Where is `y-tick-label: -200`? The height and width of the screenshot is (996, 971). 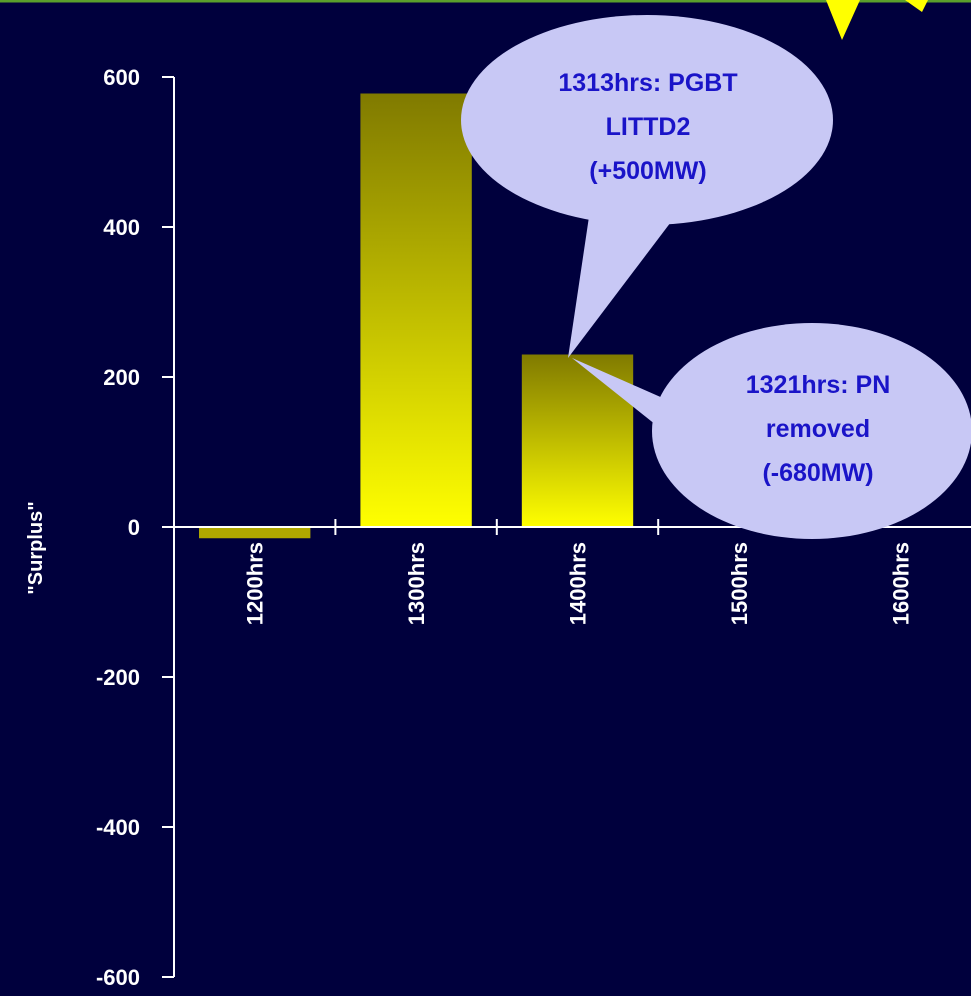
y-tick-label: -200 is located at coordinates (118, 677).